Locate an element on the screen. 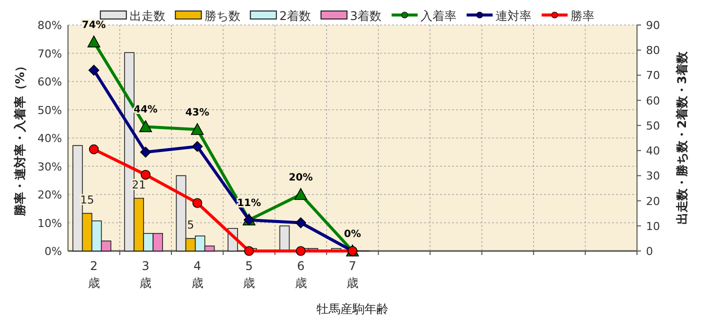  y-tick-label: 60% is located at coordinates (50, 82).